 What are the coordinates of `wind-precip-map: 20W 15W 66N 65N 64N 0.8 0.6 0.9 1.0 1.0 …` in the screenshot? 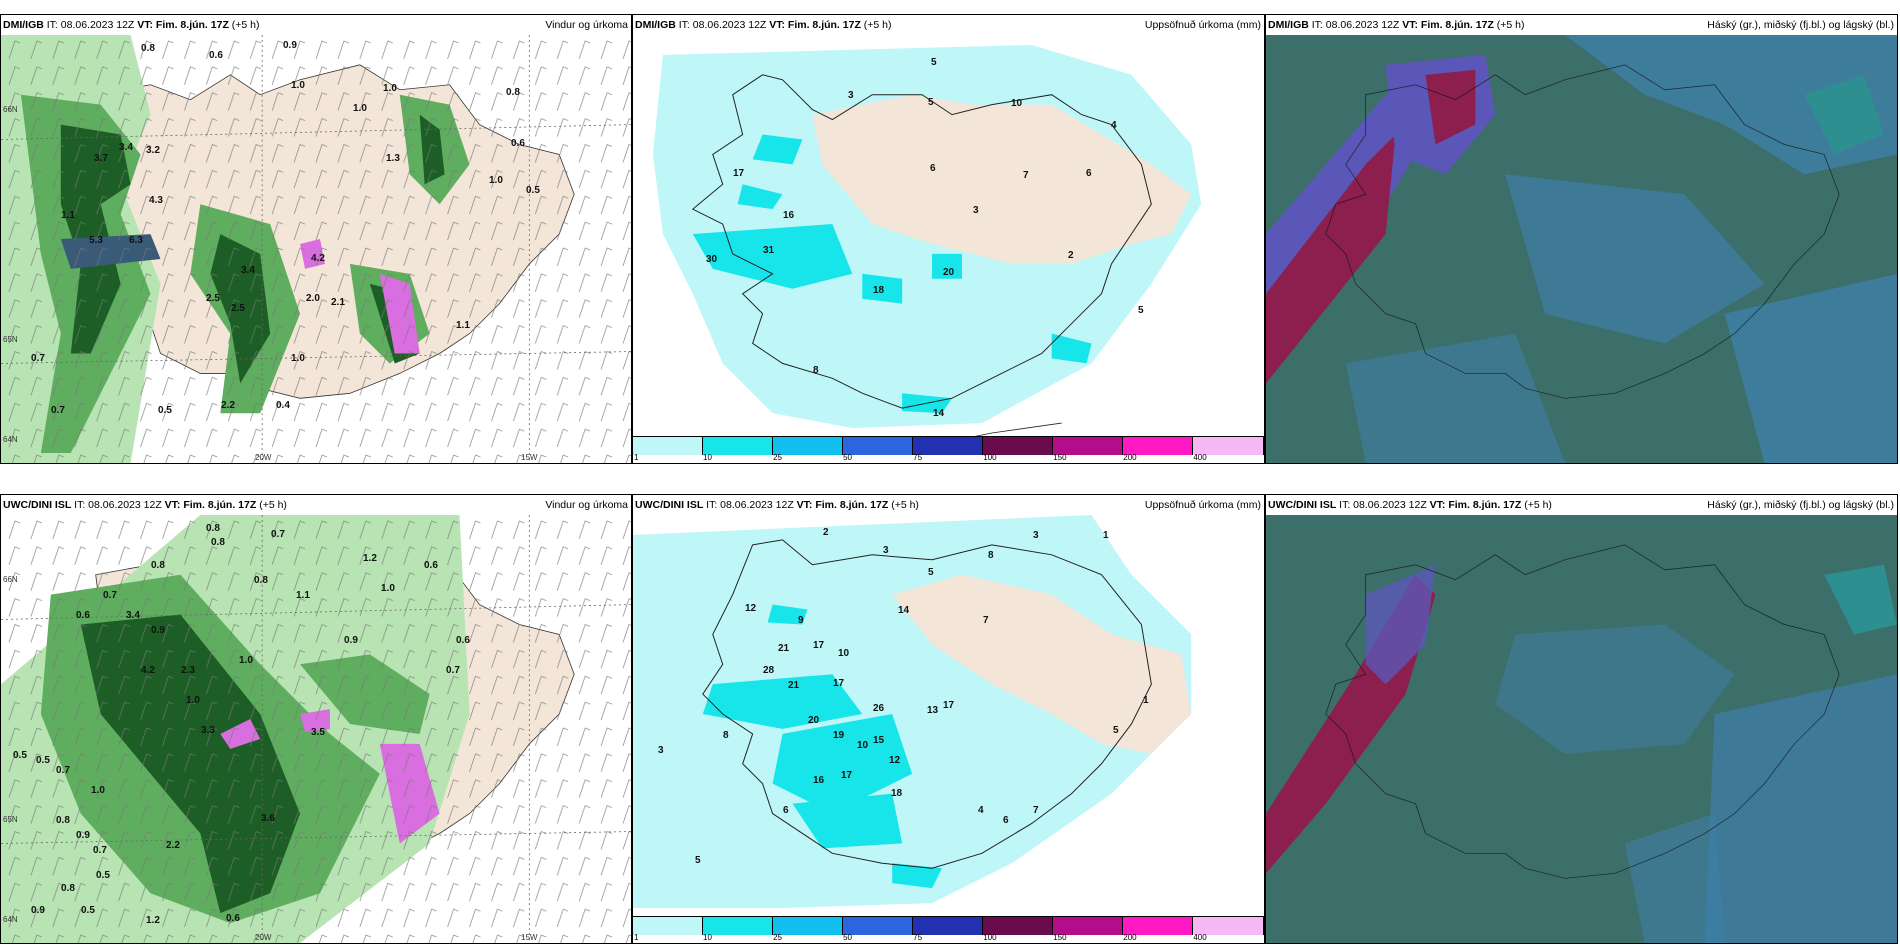 It's located at (316, 249).